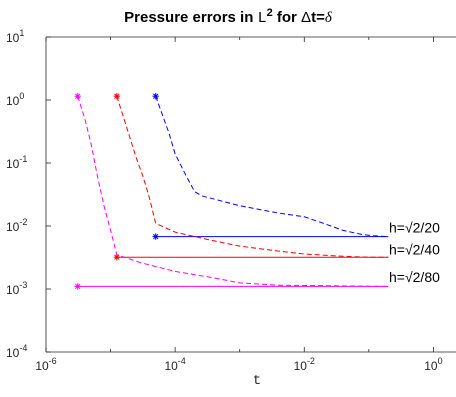 This screenshot has width=456, height=397. Describe the element at coordinates (270, 13) in the screenshot. I see `title-norm-exponent: 2` at that location.